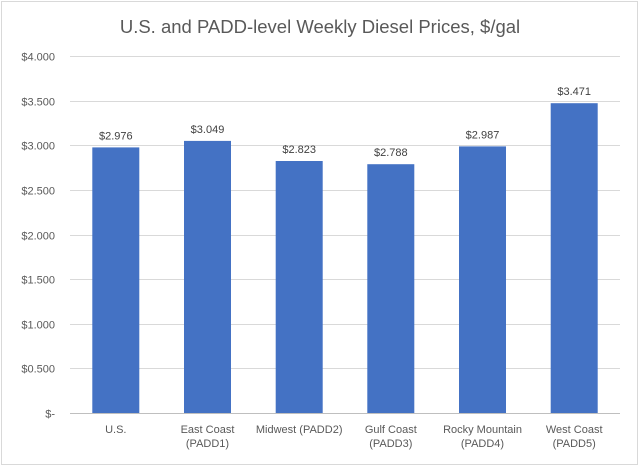 The image size is (641, 468). Describe the element at coordinates (38, 192) in the screenshot. I see `y-tick-label: $2.500` at that location.